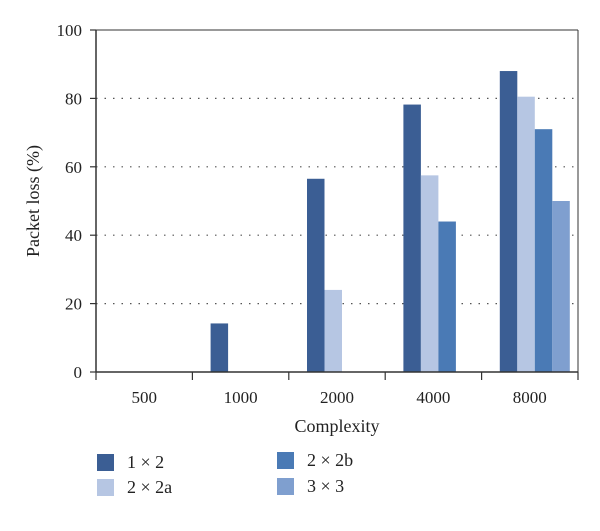 The image size is (600, 531). What do you see at coordinates (337, 426) in the screenshot?
I see `x-axis-title: Complexity` at bounding box center [337, 426].